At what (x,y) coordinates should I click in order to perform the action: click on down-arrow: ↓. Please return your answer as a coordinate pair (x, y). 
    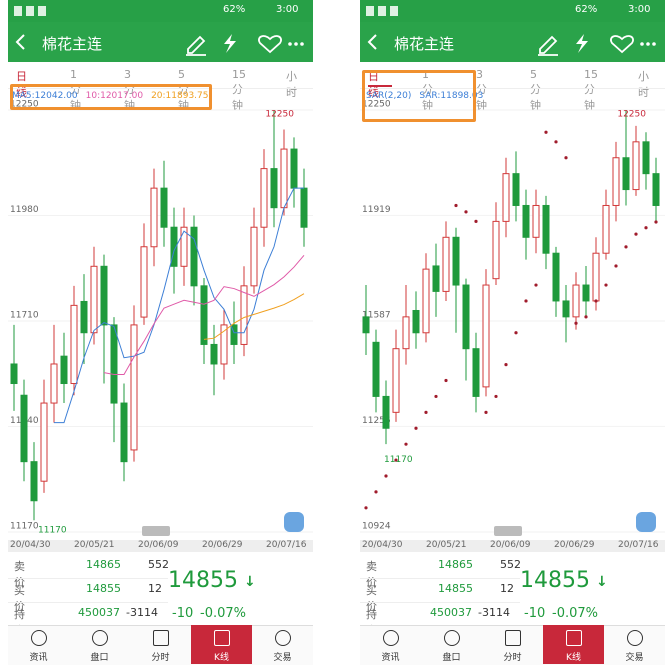
    Looking at the image, I should click on (602, 582).